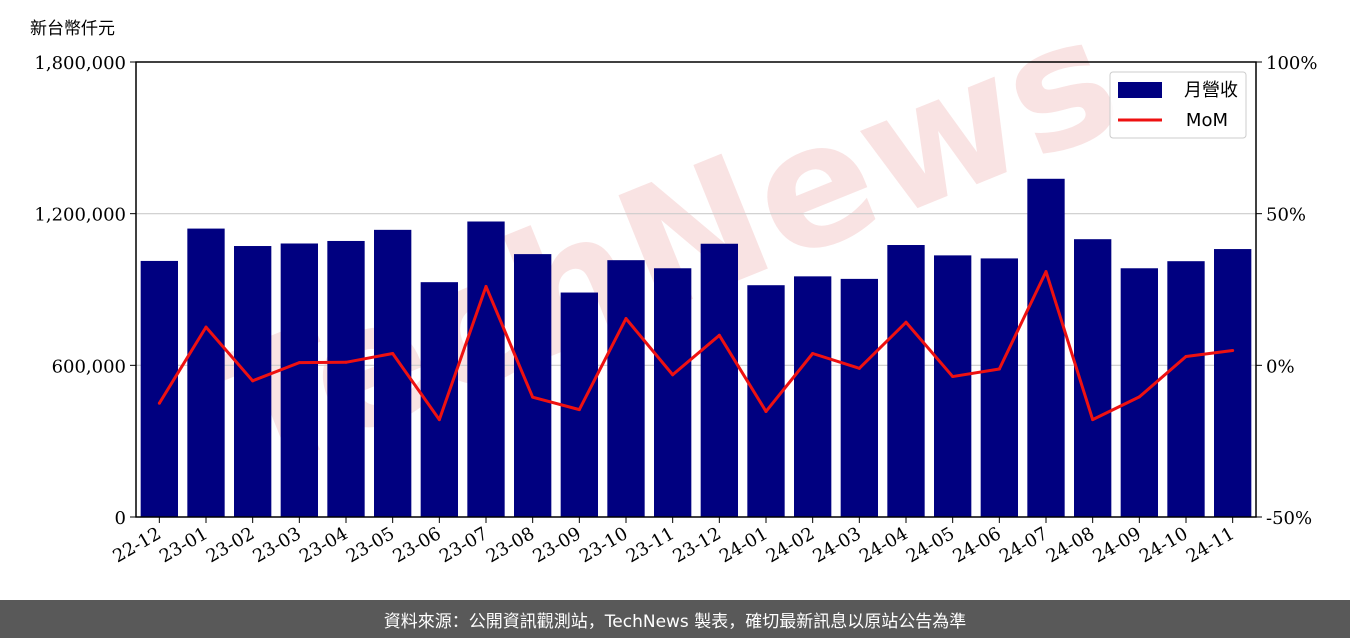 This screenshot has width=1350, height=638. I want to click on footer-source: 資料來源：公開資訊觀測站，TechNews 製表，確切最新訊息以原站公告為準, so click(675, 619).